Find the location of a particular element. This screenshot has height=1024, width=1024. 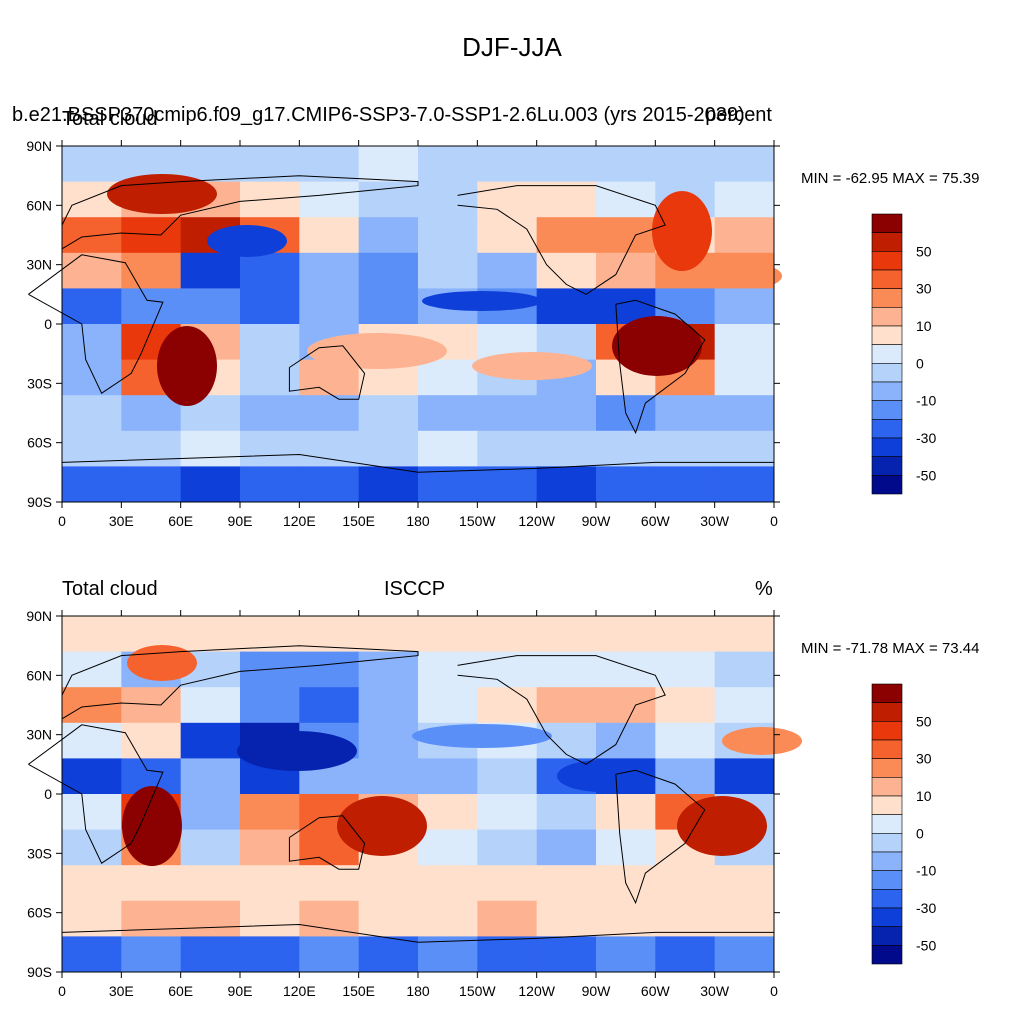

lon-tick-label: 120W is located at coordinates (536, 521).